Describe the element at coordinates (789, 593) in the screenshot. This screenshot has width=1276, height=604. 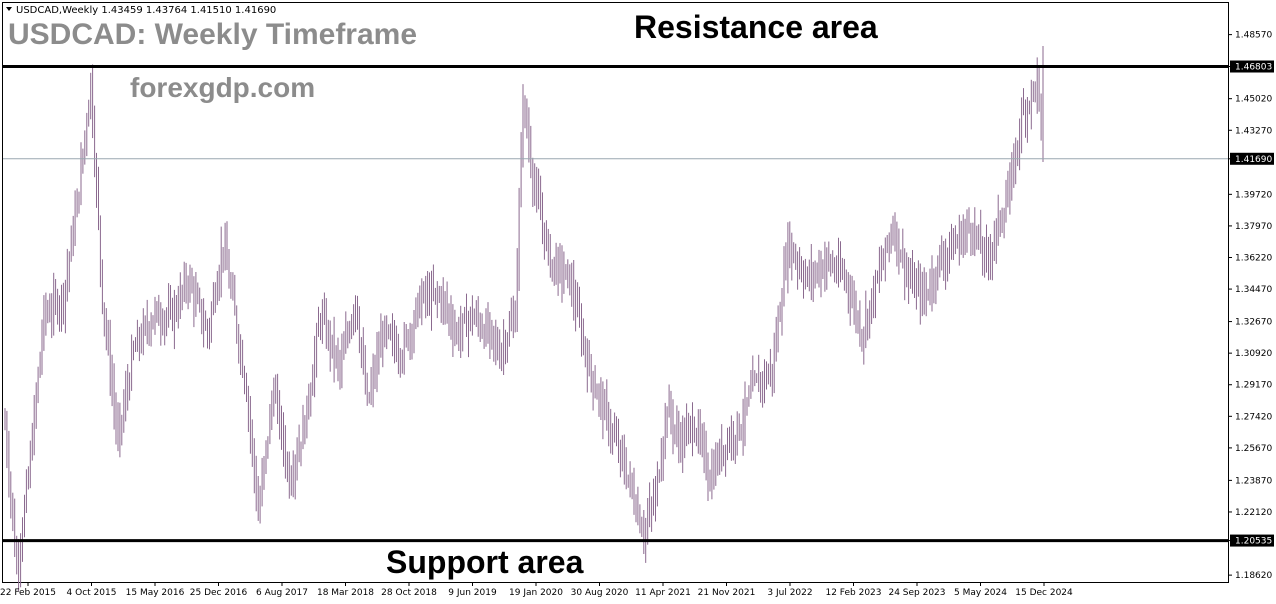
I see `x-tick-label: 3 Jul 2022` at that location.